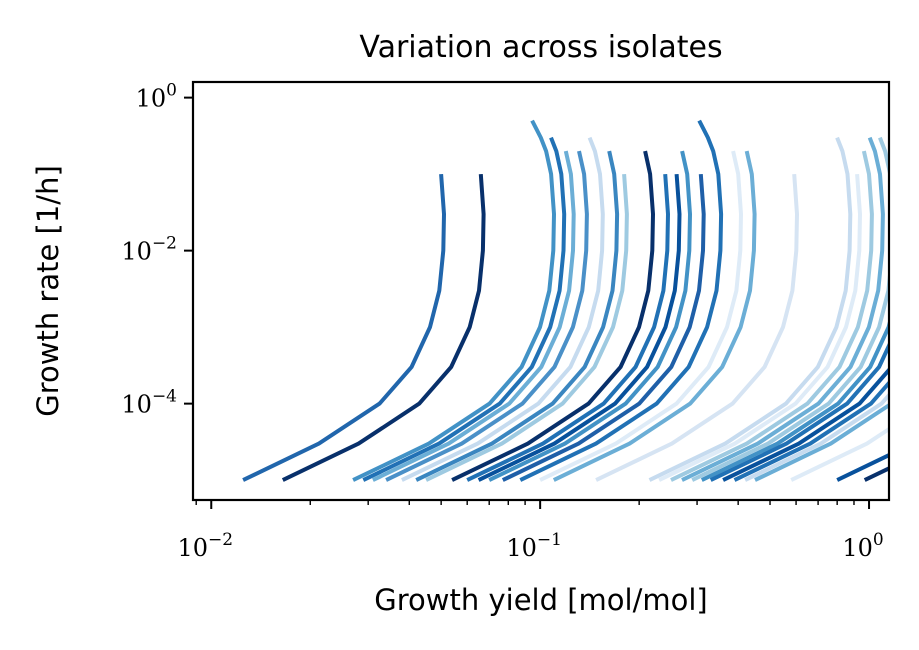  I want to click on x-tick-label: 10⁰, so click(862, 546).